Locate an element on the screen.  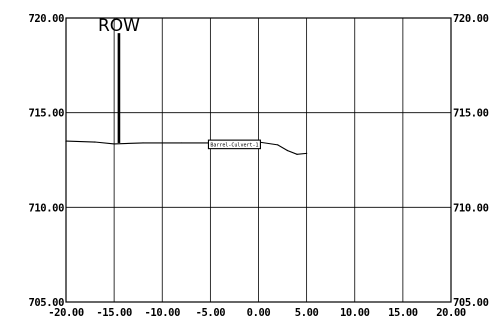
row-marker-post is located at coordinates (119, 88).